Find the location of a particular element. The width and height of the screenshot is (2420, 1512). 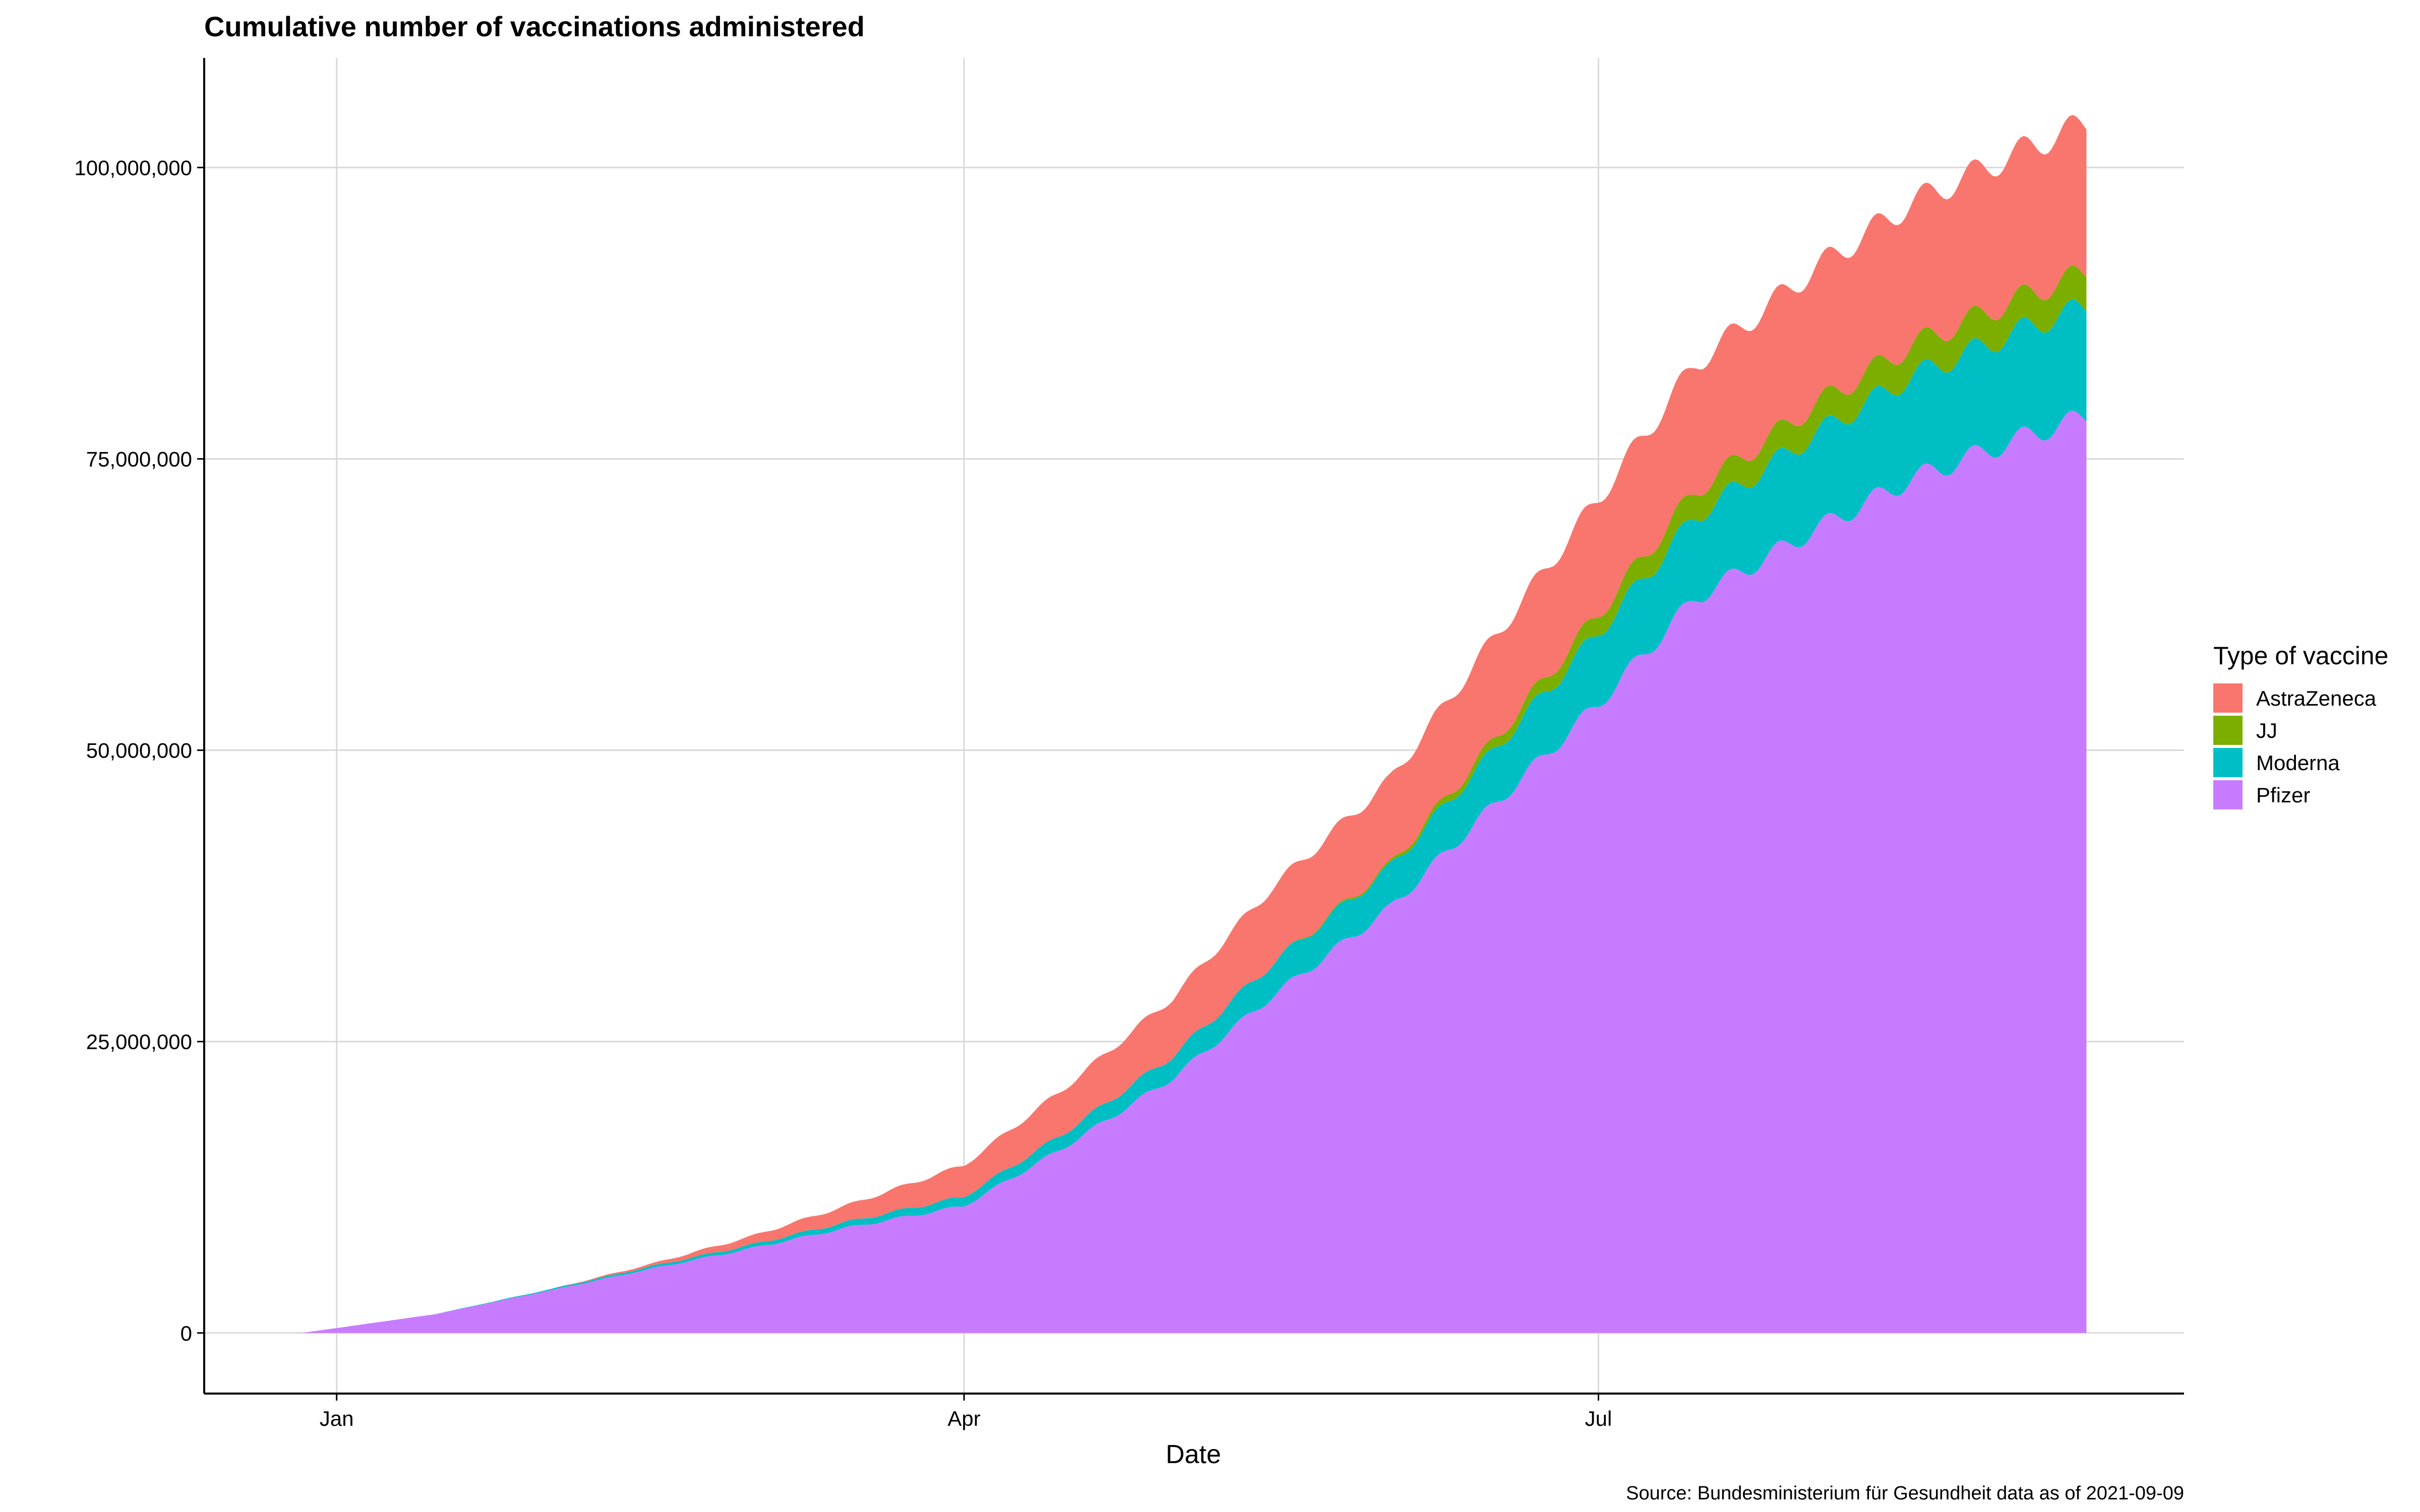

legend-label-moderna: Moderna is located at coordinates (2298, 763).